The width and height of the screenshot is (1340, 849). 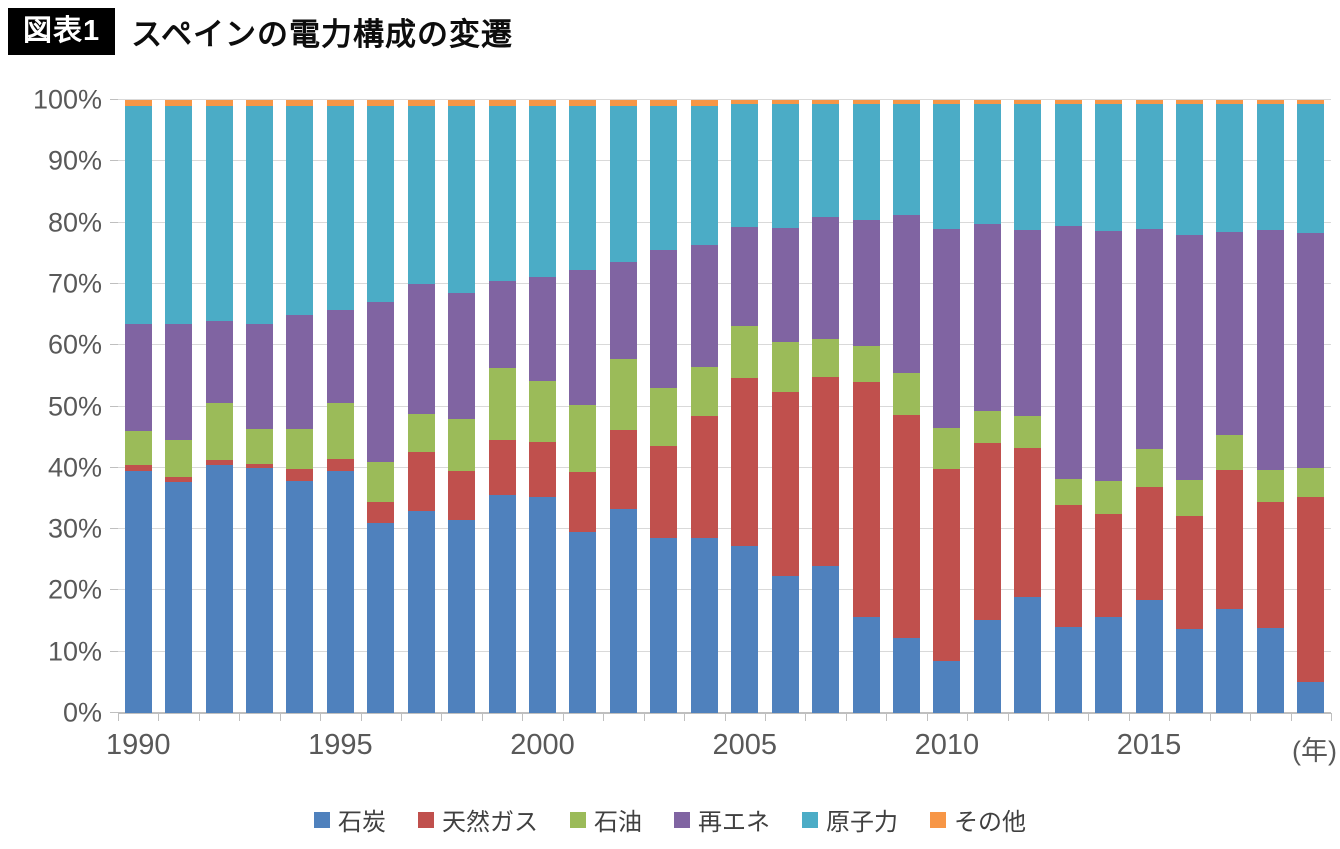 What do you see at coordinates (704, 625) in the screenshot?
I see `segment-coal-2004` at bounding box center [704, 625].